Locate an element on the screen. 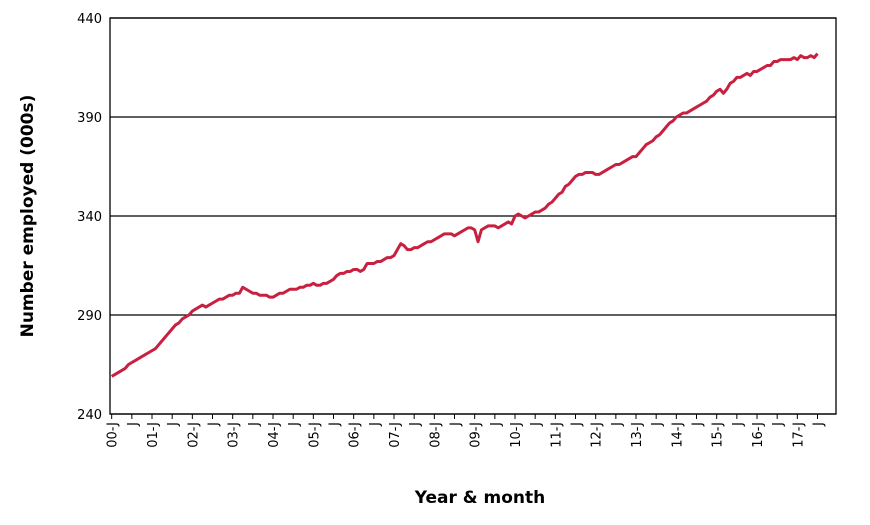  x-tick-label: 16-J is located at coordinates (758, 435).